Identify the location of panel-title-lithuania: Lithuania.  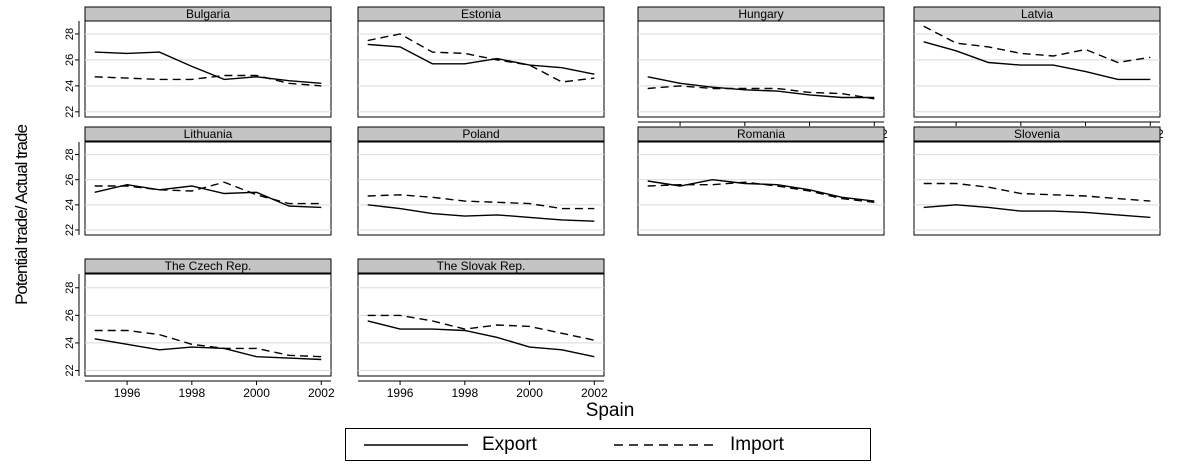
(208, 134).